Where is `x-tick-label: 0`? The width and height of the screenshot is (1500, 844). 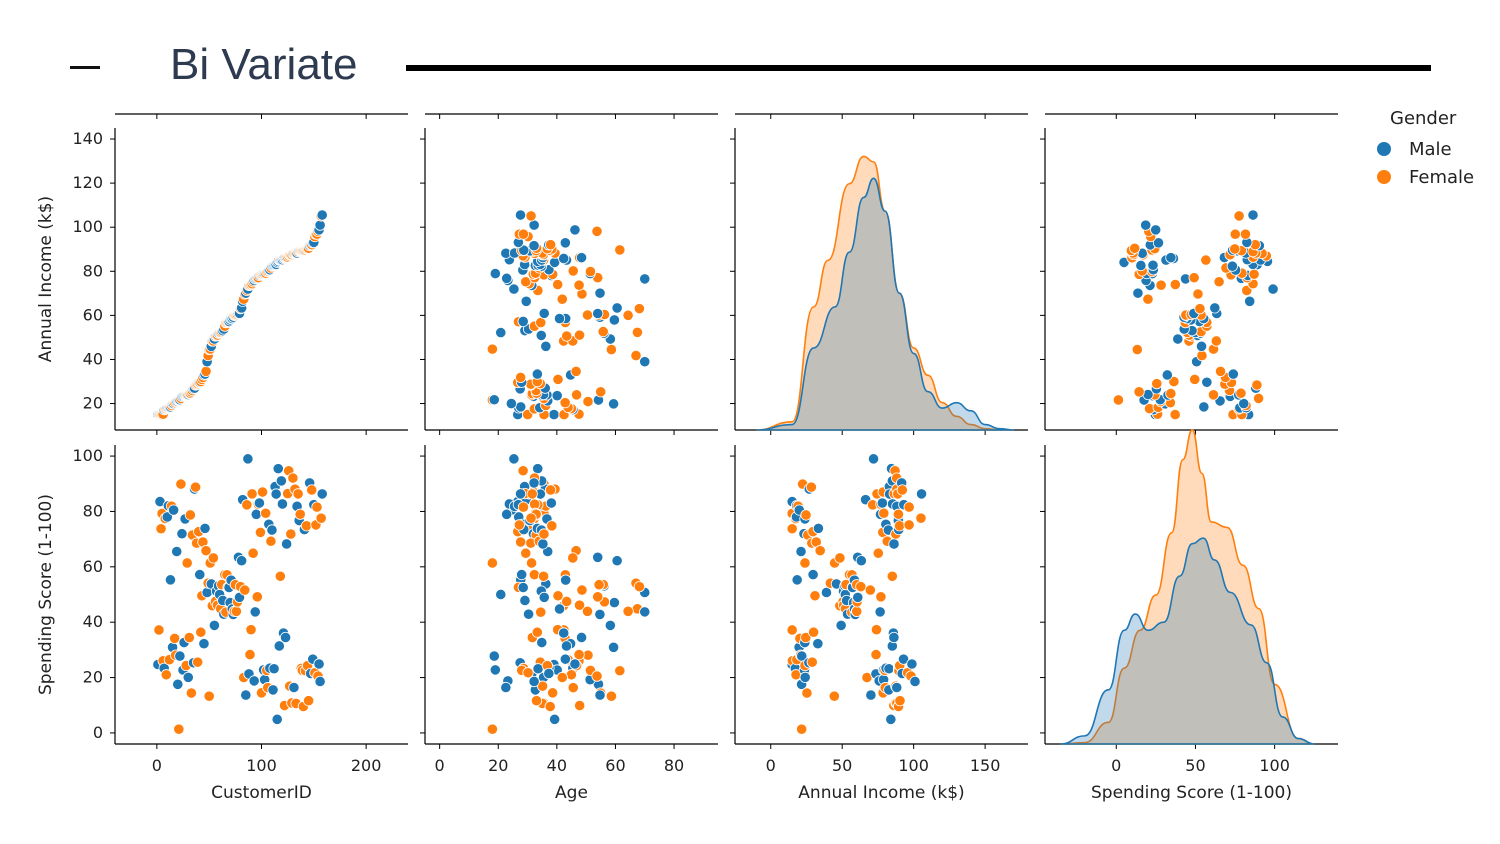 x-tick-label: 0 is located at coordinates (1116, 765).